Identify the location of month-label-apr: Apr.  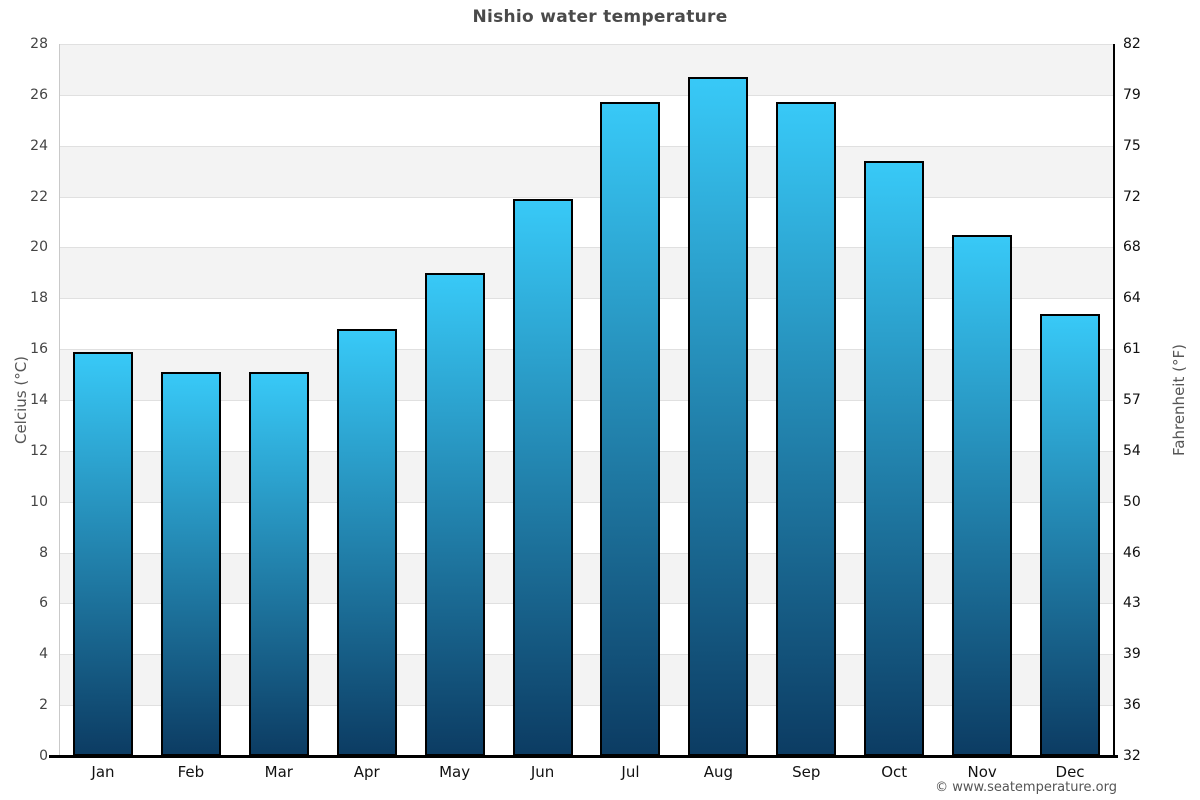
(366, 772).